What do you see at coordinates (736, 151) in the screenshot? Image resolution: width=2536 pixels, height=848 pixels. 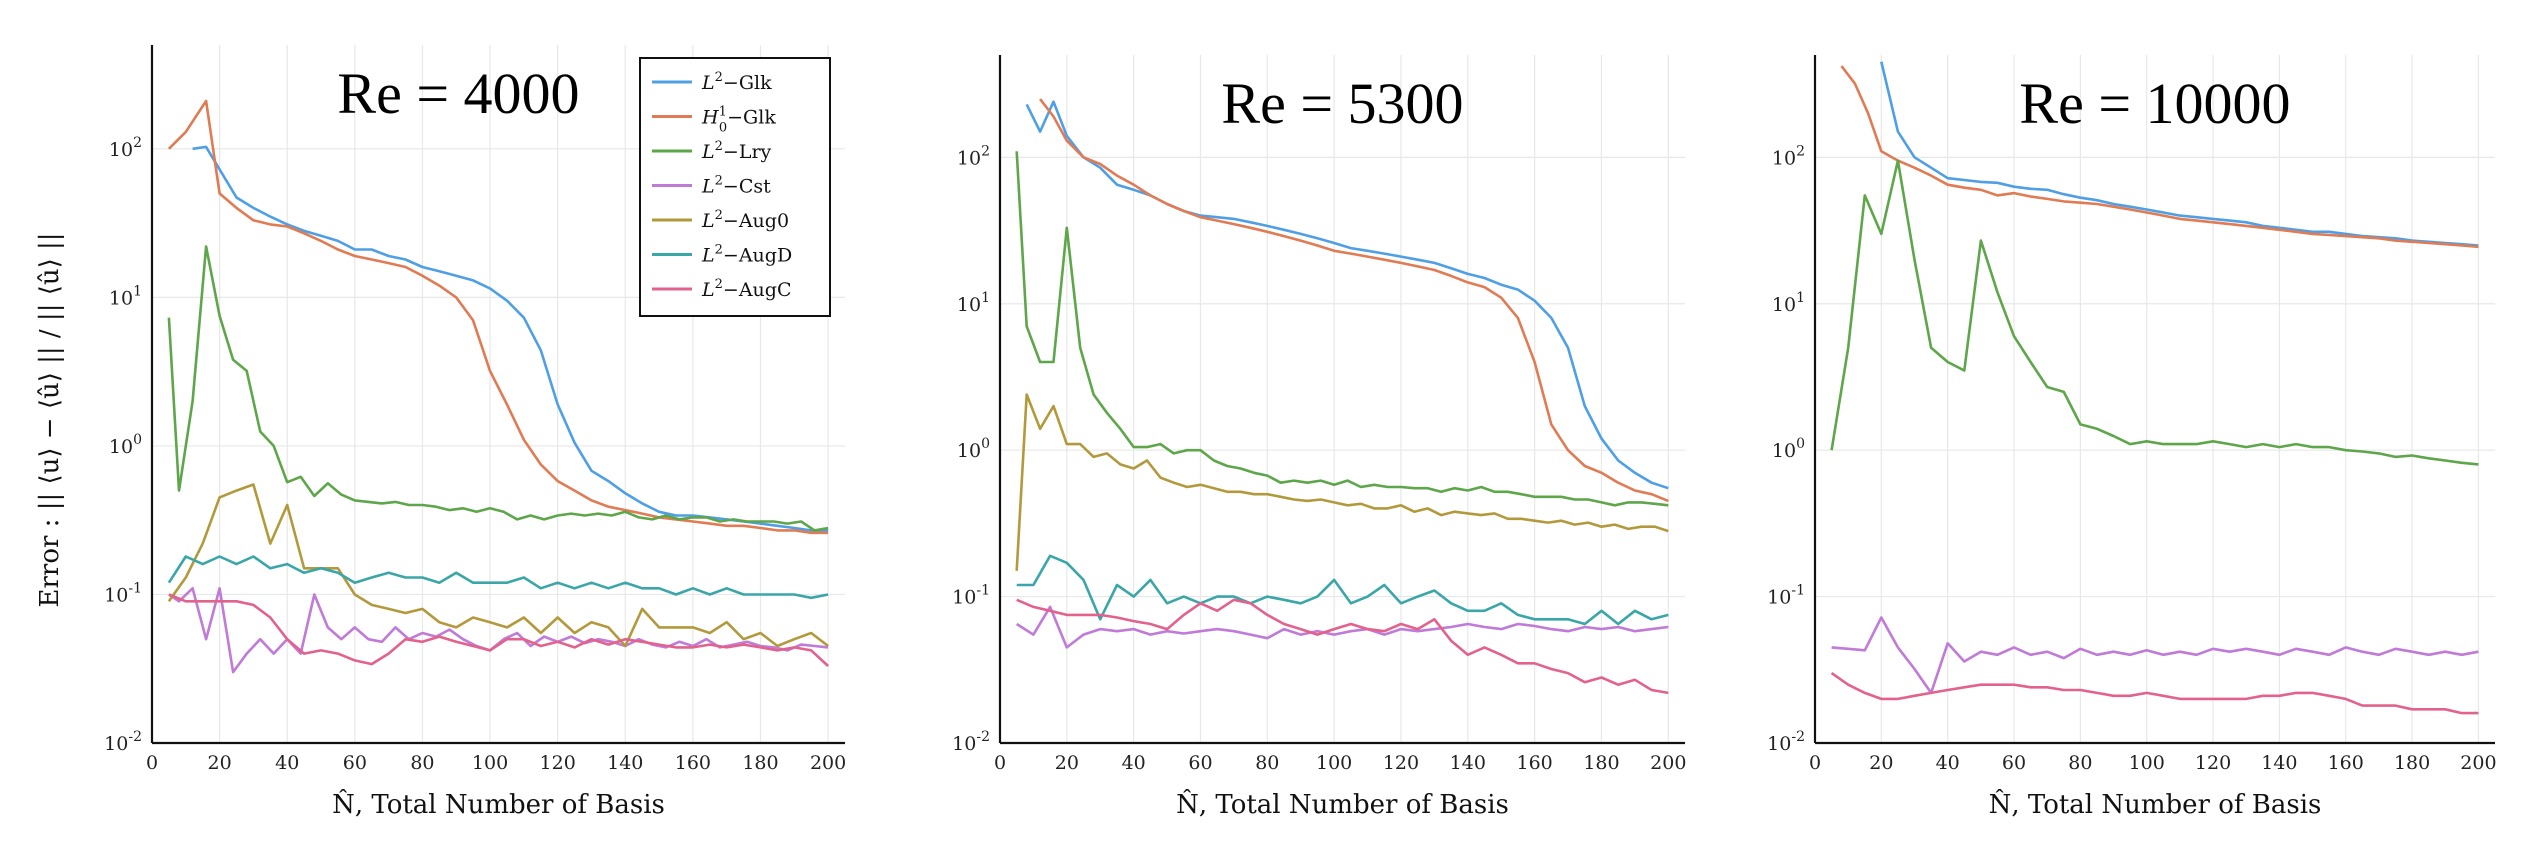 I see `legend-entry-l2-lry: L2−Lry` at bounding box center [736, 151].